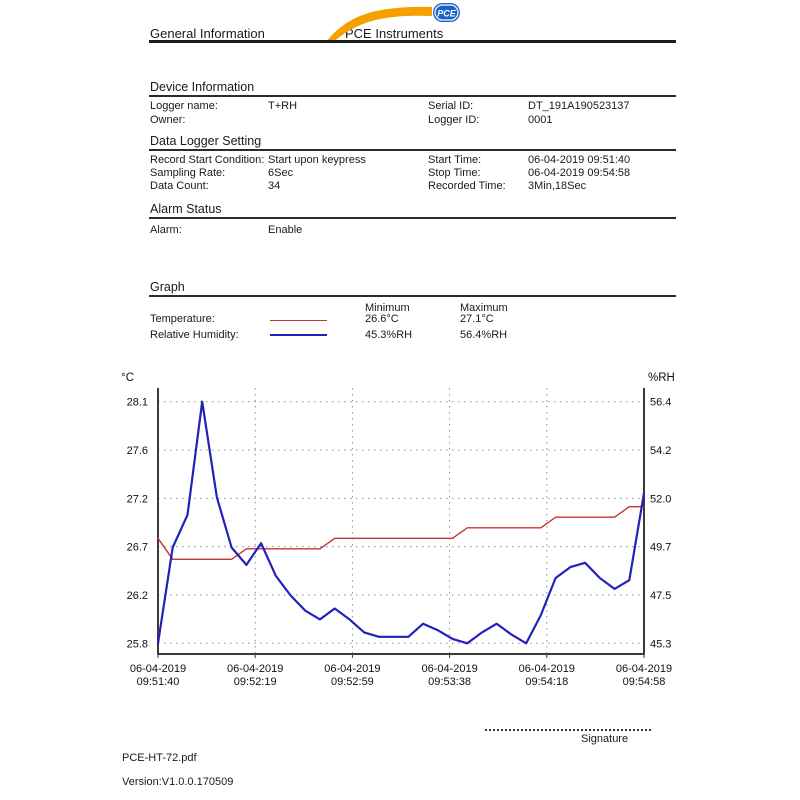 The height and width of the screenshot is (800, 800). Describe the element at coordinates (660, 644) in the screenshot. I see `right-axis-tick-label: 45.3` at that location.